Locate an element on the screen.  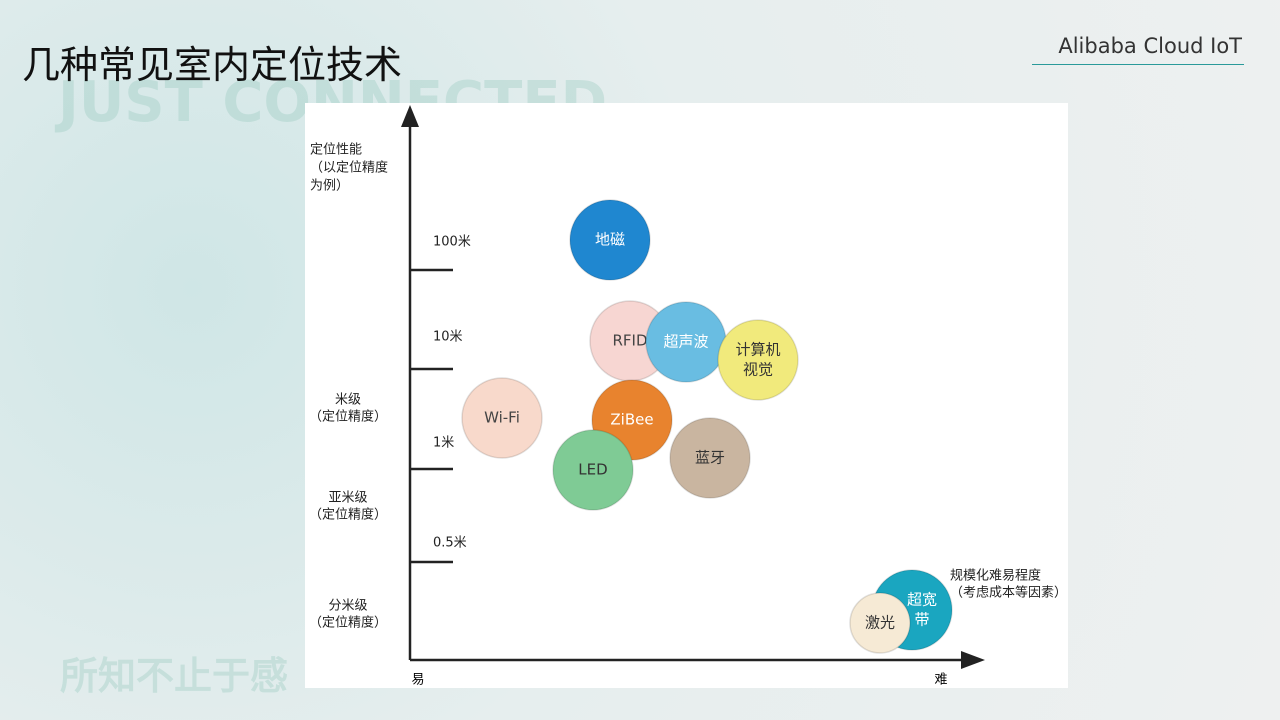
y-arrow is located at coordinates (410, 116).